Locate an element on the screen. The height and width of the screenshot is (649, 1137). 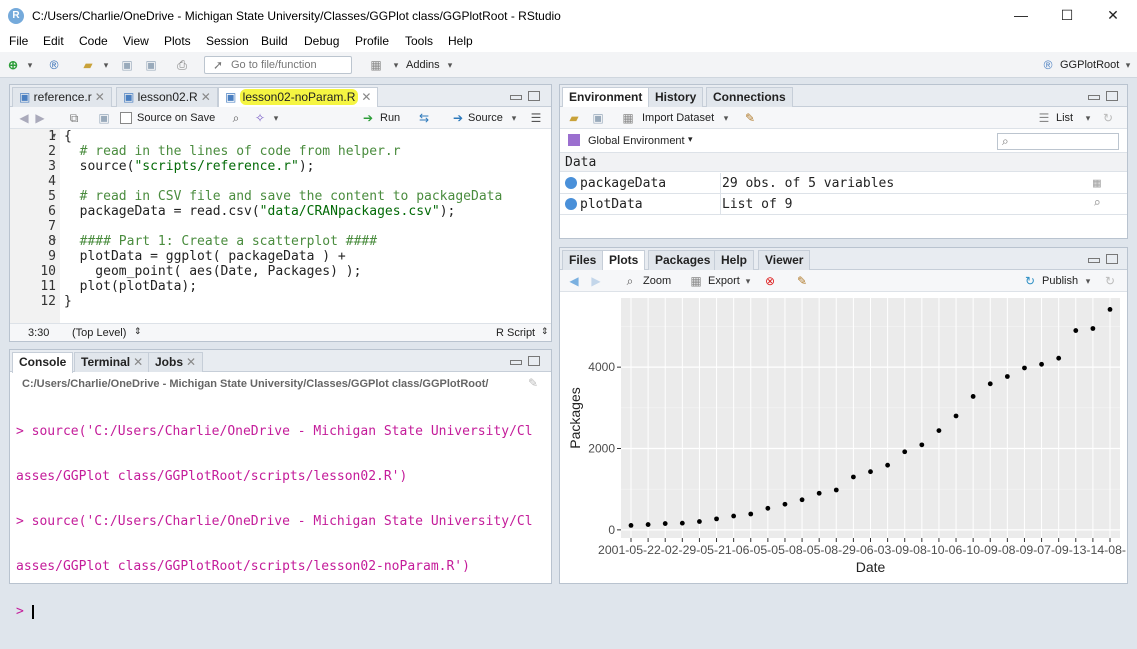
tab-environment: Environment is located at coordinates (606, 97).